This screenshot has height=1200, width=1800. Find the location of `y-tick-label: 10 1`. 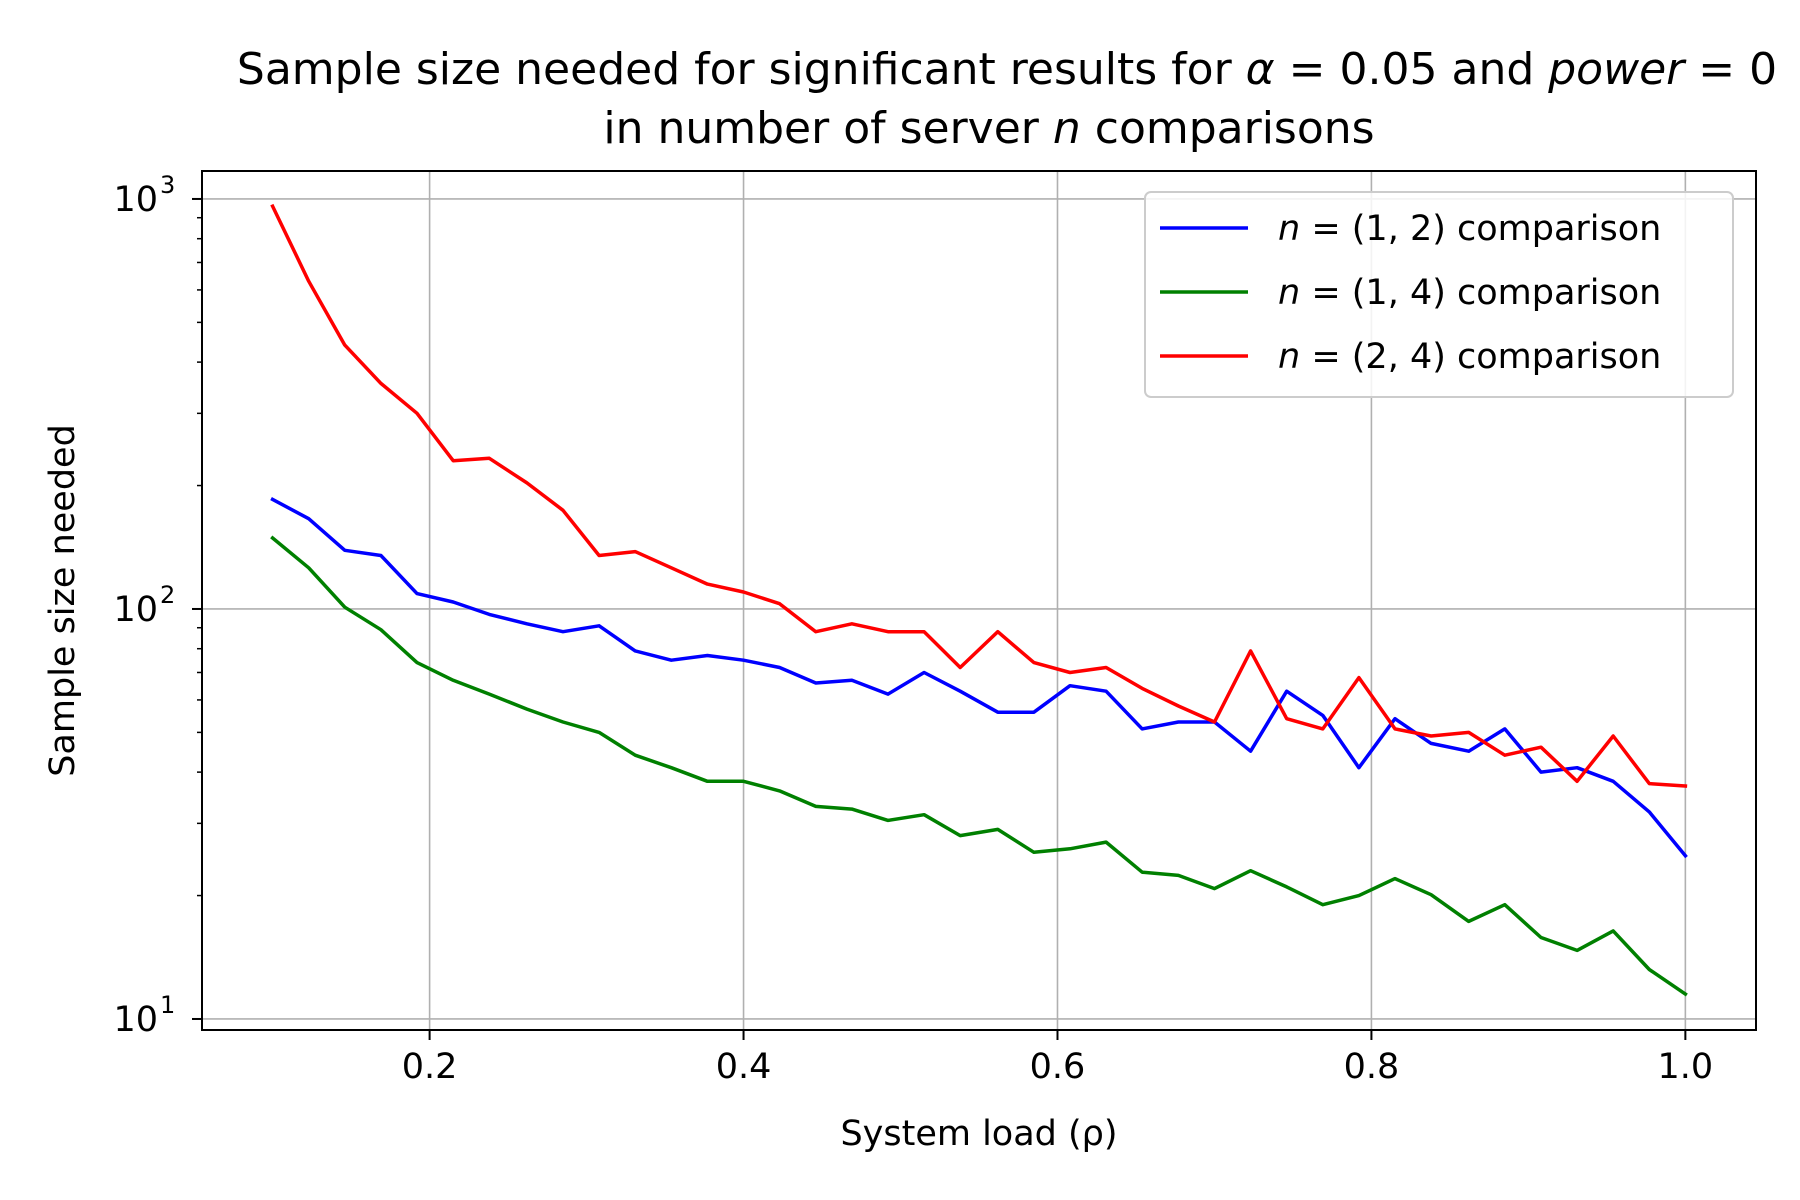

y-tick-label: 10 1 is located at coordinates (144, 1015).